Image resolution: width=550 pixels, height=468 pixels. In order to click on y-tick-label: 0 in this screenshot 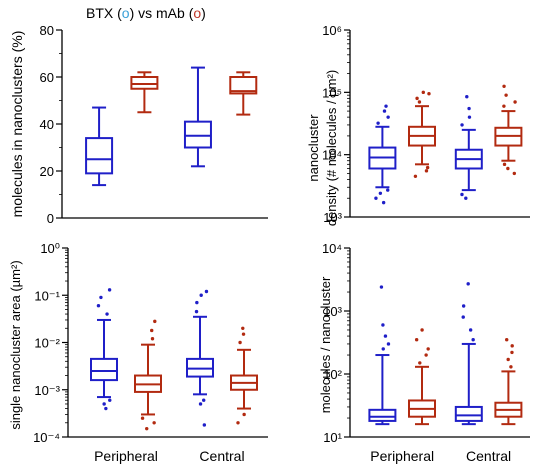, I will do `click(50, 218)`.